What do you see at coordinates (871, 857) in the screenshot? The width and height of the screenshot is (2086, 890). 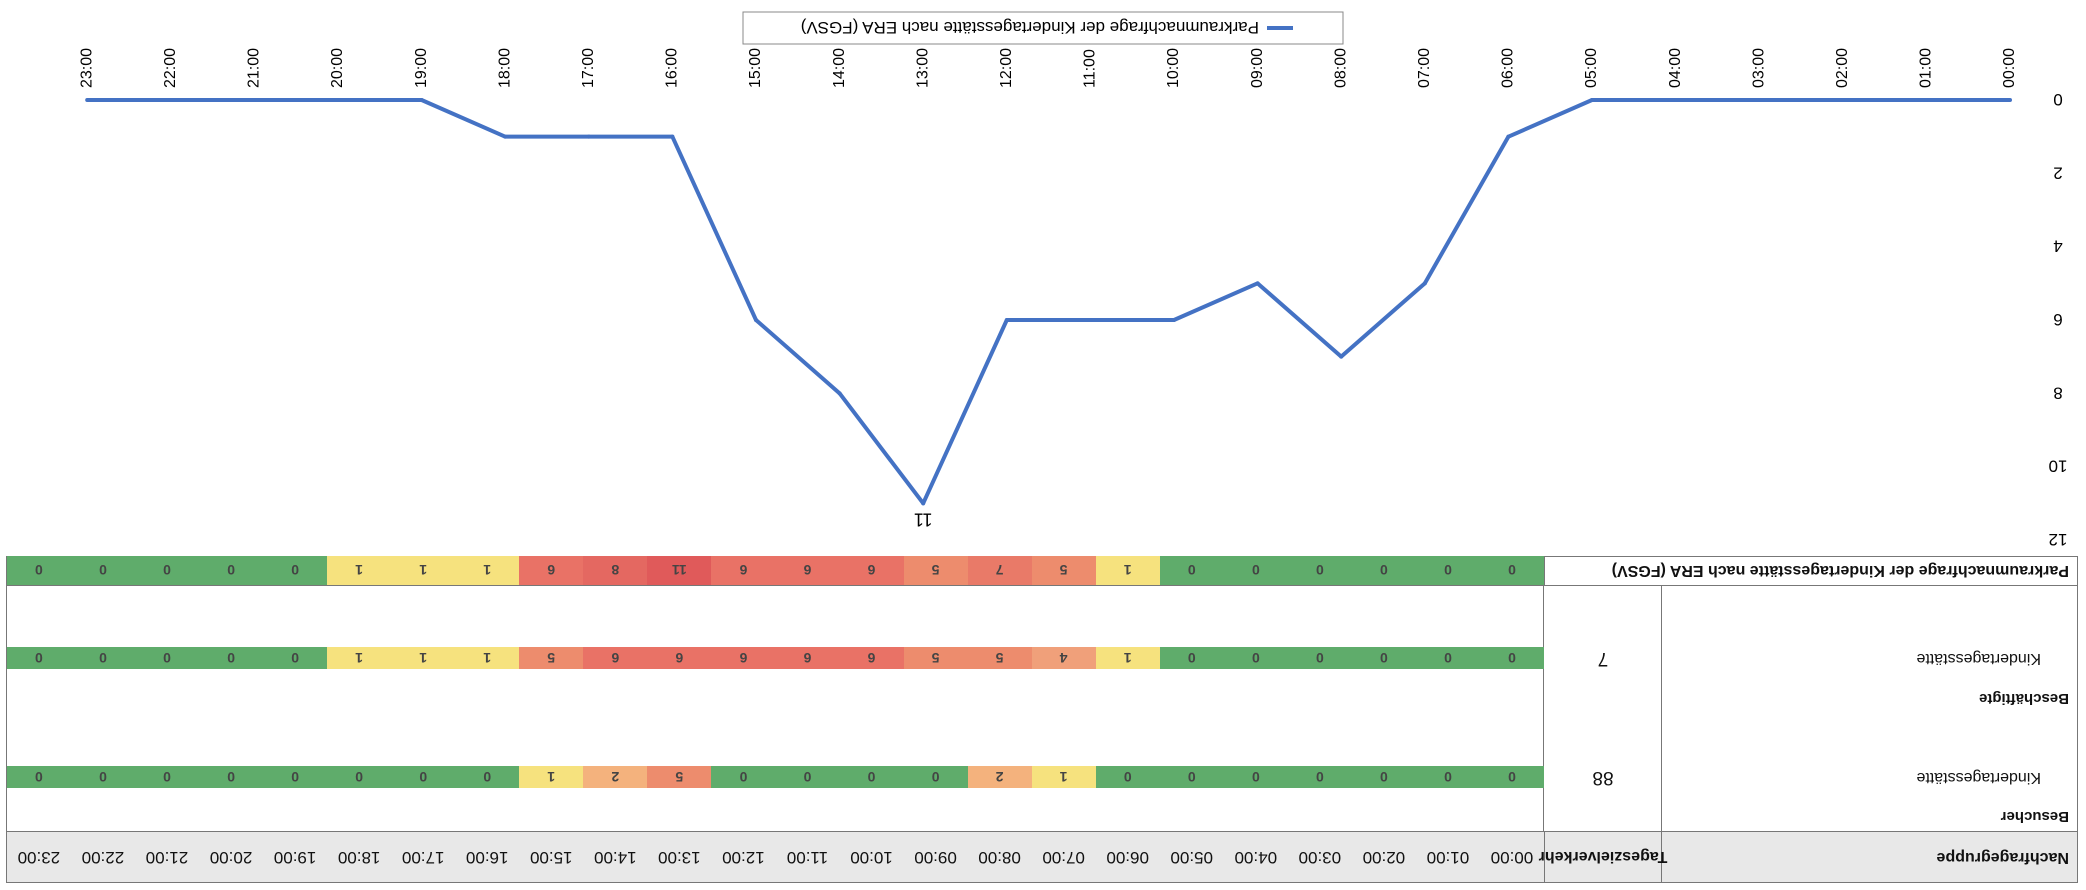 I see `hour-header: 10:00` at bounding box center [871, 857].